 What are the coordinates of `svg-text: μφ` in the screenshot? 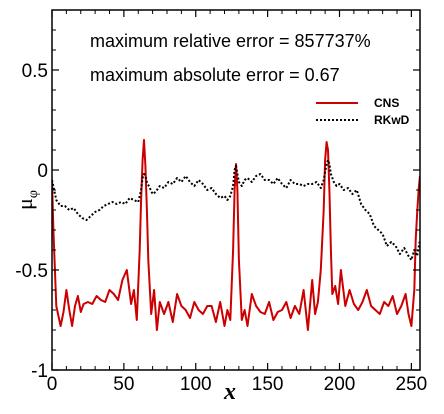 It's located at (26, 200).